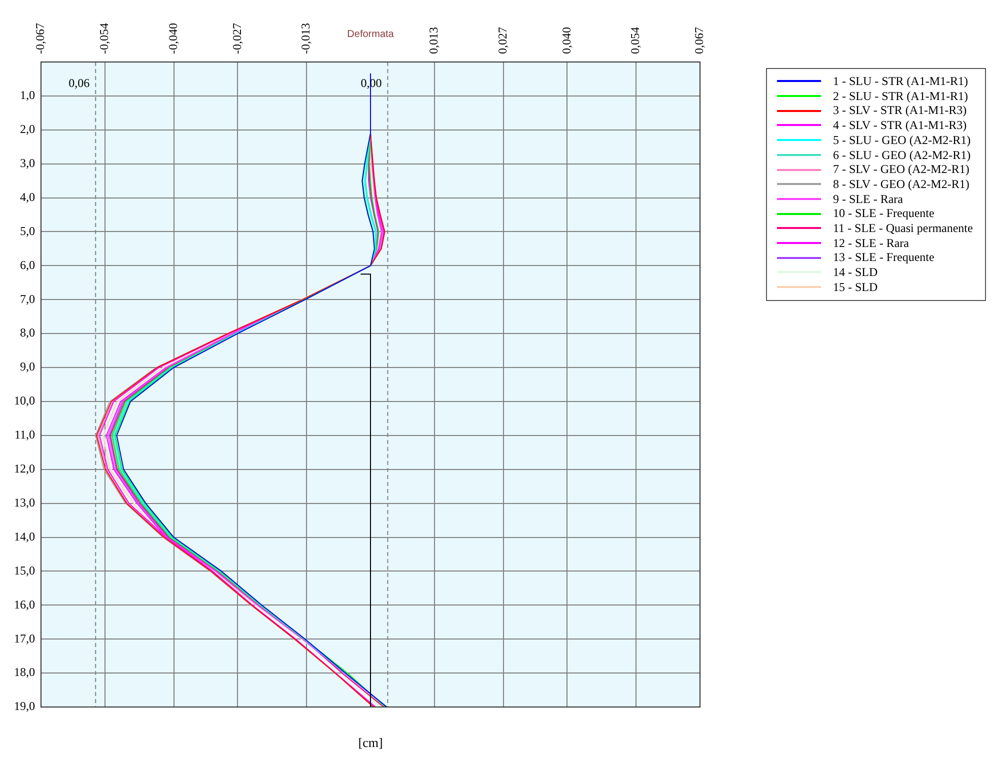  What do you see at coordinates (24, 672) in the screenshot?
I see `y-tick-label: 18,0` at bounding box center [24, 672].